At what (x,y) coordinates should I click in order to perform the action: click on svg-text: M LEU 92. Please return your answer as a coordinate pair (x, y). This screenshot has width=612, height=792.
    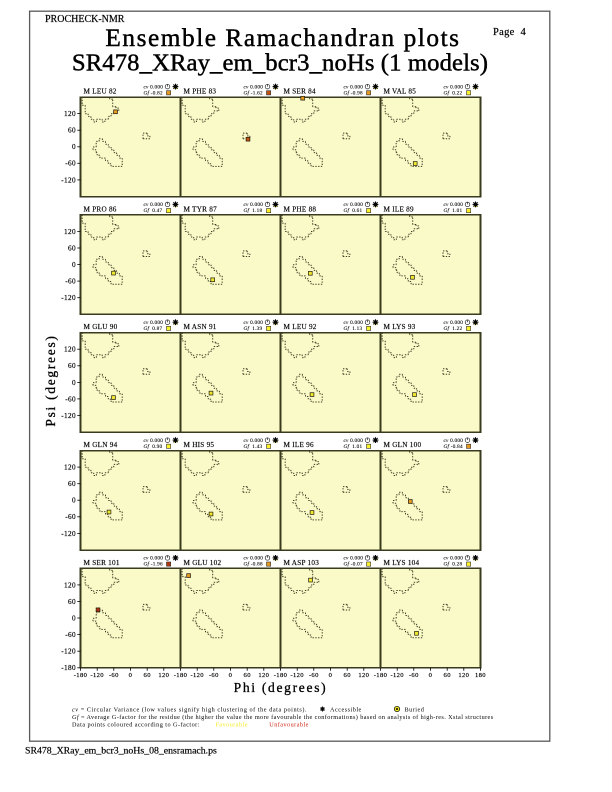
    Looking at the image, I should click on (300, 327).